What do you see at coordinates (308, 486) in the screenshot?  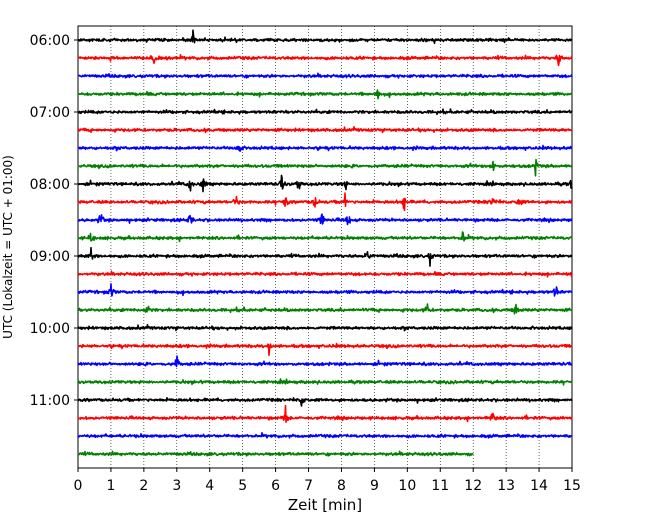 I see `x-tick-label: 7` at bounding box center [308, 486].